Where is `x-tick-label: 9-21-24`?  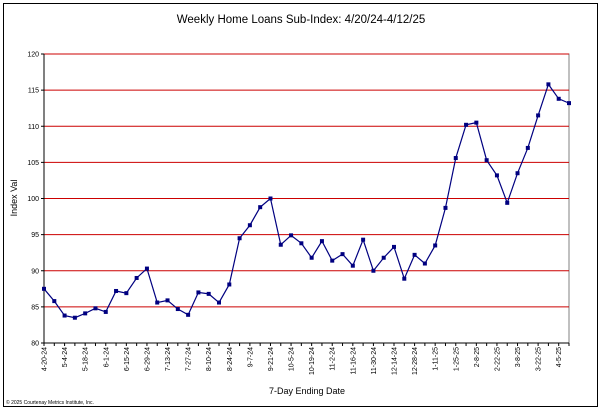
x-tick-label: 9-21-24 is located at coordinates (271, 359).